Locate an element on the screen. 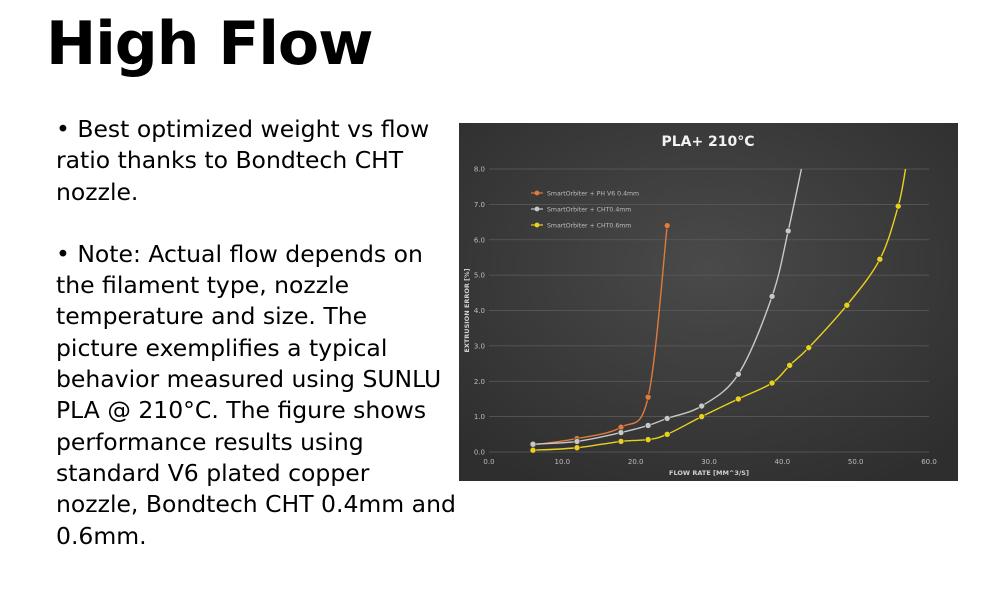  x-tick-label: 40.0 is located at coordinates (783, 462).